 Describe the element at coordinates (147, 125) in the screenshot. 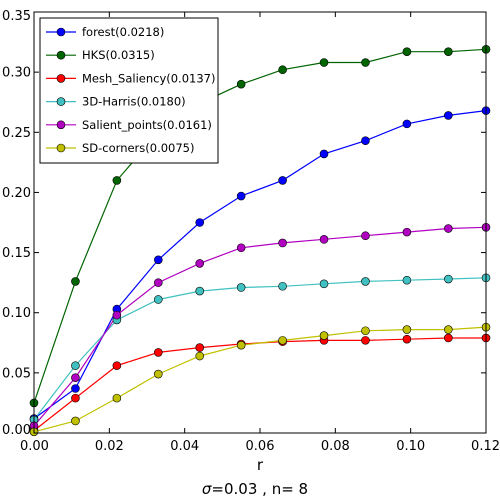

I see `legend-label: Salient_points(0.0161)` at that location.